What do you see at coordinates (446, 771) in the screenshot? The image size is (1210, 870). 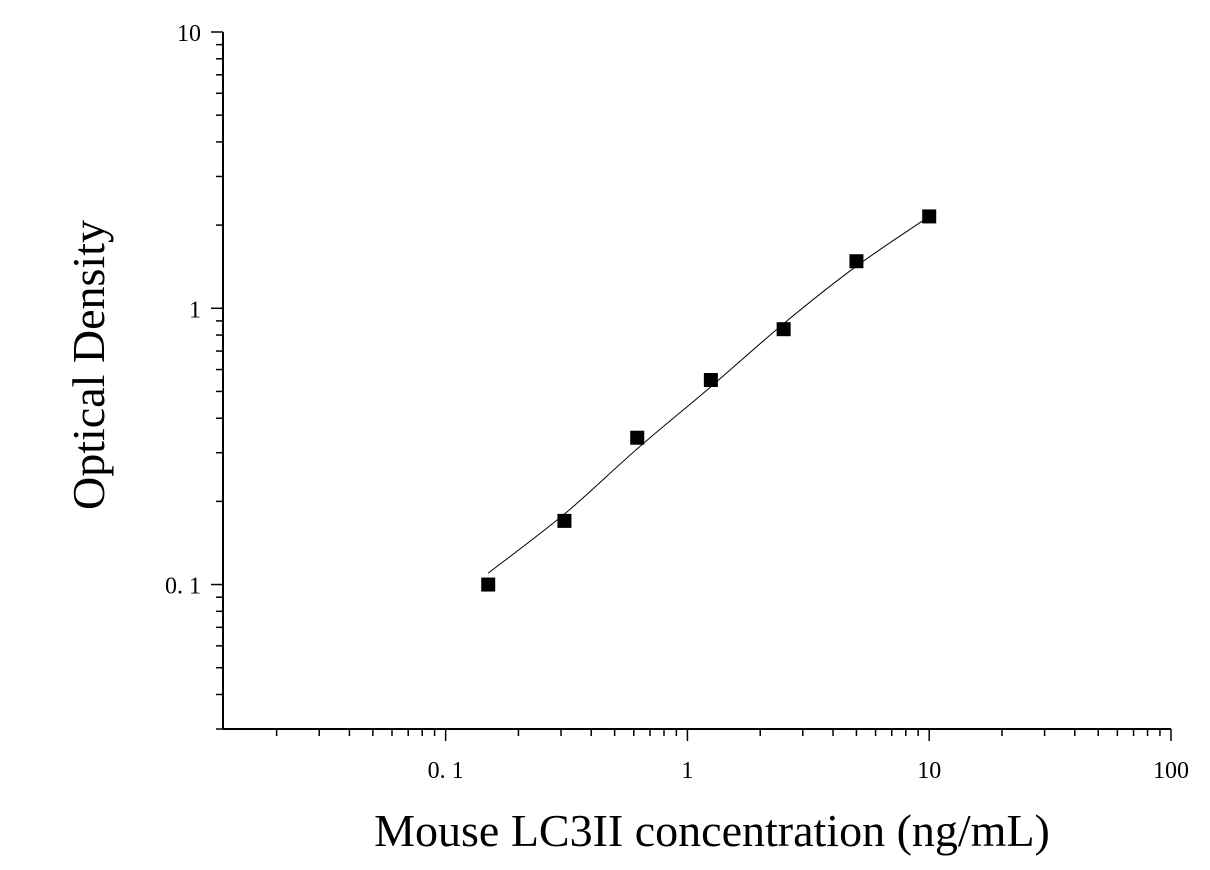 I see `x-tick-label: 0. 1` at bounding box center [446, 771].